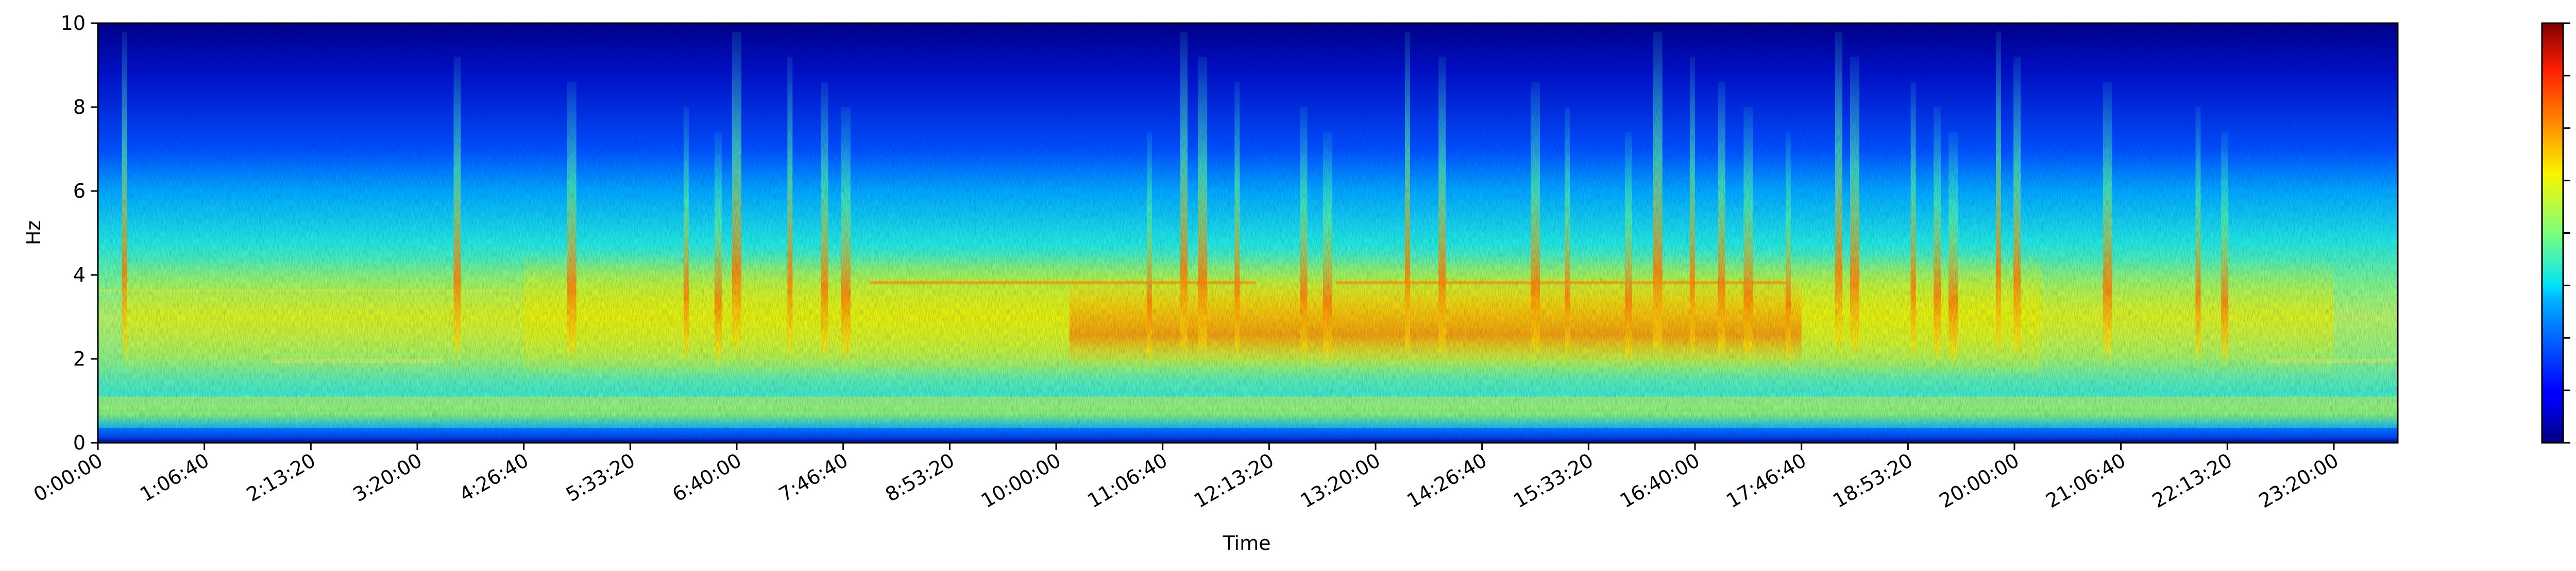 This screenshot has height=571, width=2576. Describe the element at coordinates (79, 191) in the screenshot. I see `y-tick-label: 6` at that location.